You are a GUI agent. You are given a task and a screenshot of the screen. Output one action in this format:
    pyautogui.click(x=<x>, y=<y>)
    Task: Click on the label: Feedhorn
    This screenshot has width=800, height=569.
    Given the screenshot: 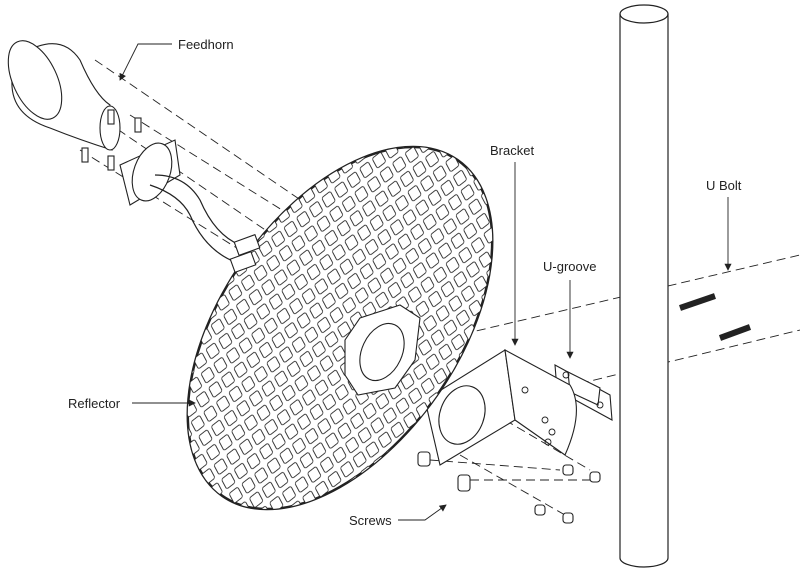 What is the action you would take?
    pyautogui.click(x=206, y=44)
    